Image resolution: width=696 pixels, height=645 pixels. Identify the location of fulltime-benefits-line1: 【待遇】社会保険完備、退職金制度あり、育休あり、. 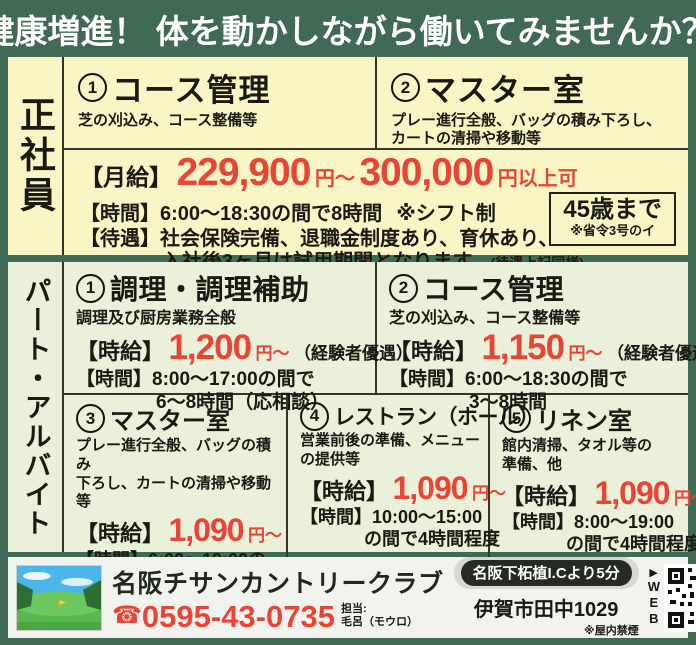
(319, 238).